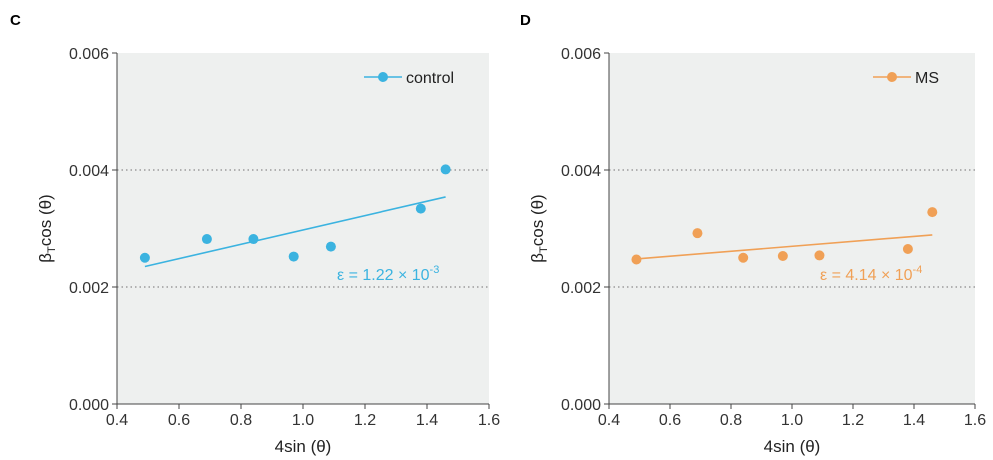  What do you see at coordinates (918, 270) in the screenshot?
I see `epsilon-annotation-exponent: -4` at bounding box center [918, 270].